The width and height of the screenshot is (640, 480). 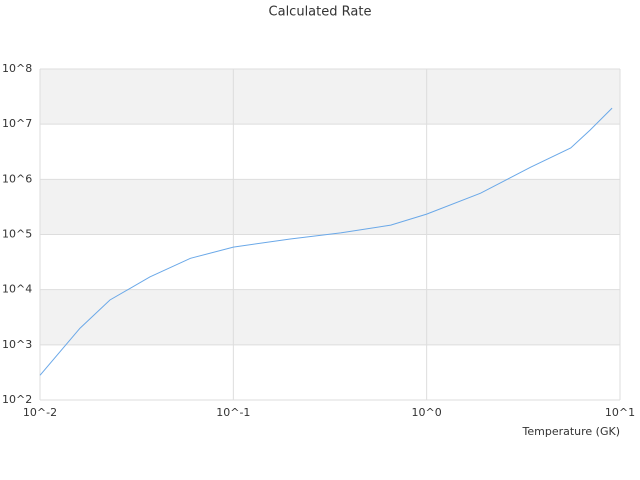 I want to click on x-axis-label: Temperature (GK), so click(x=571, y=431).